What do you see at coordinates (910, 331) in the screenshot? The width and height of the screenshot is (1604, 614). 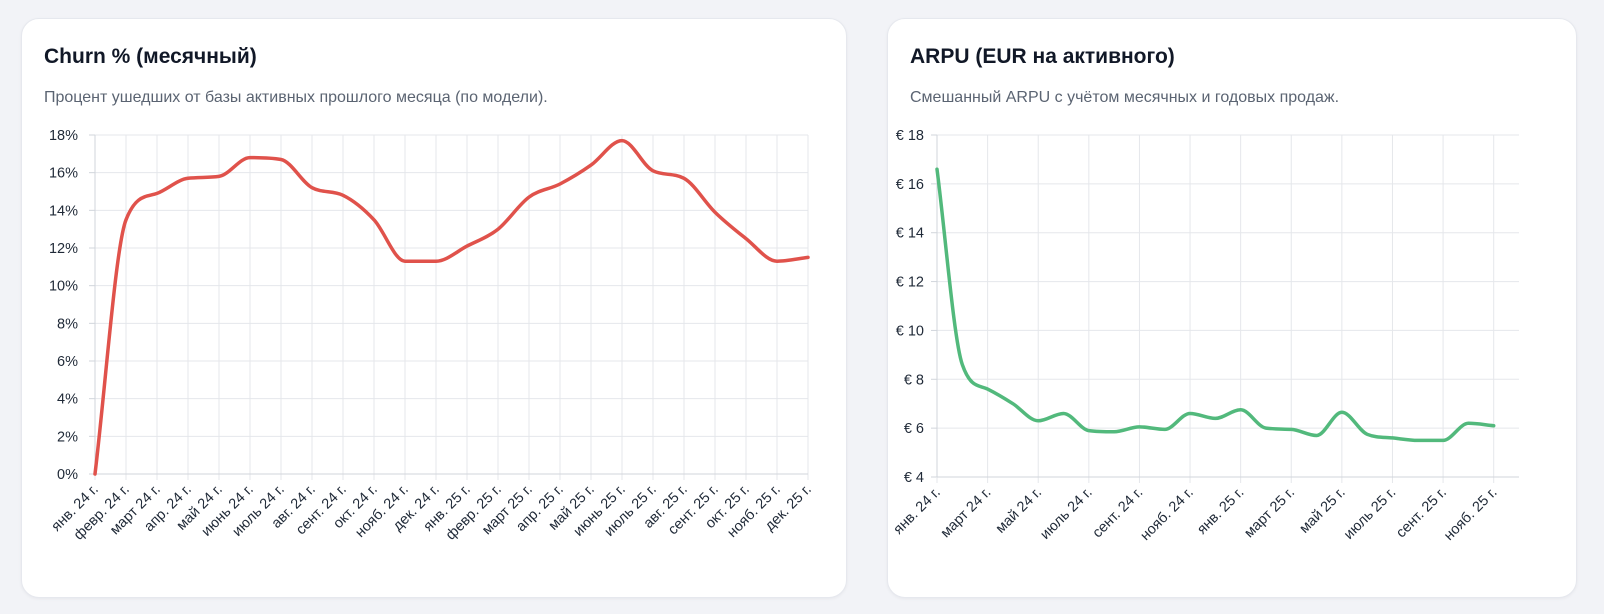 I see `y-tick-label: € 10` at bounding box center [910, 331].